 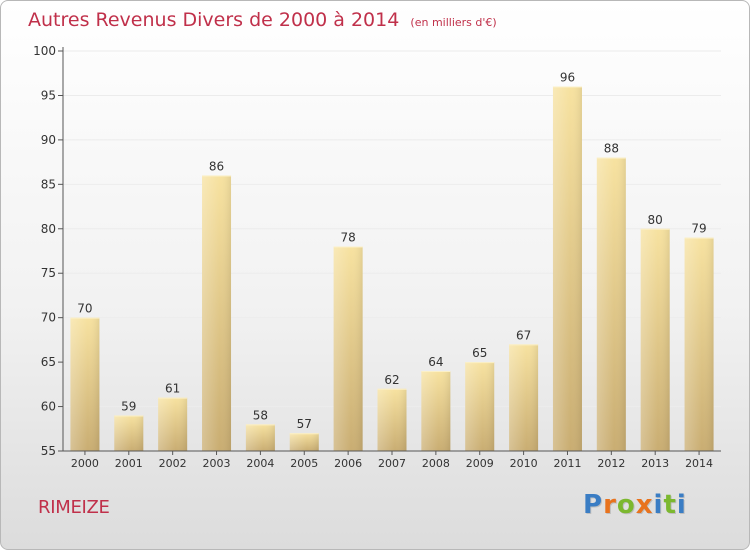 I want to click on chart-title: Autres Revenus Divers de 2000 à 2014, so click(x=214, y=20).